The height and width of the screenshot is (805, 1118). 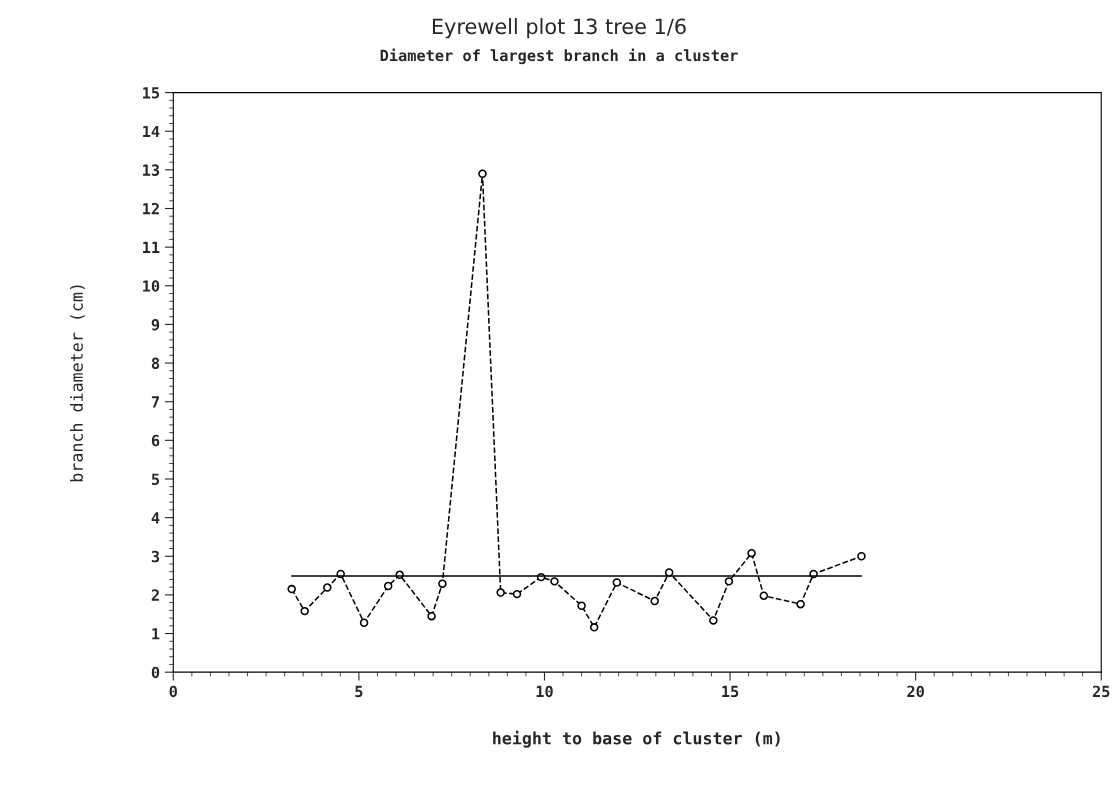 I want to click on y-tick-label: 6, so click(x=155, y=440).